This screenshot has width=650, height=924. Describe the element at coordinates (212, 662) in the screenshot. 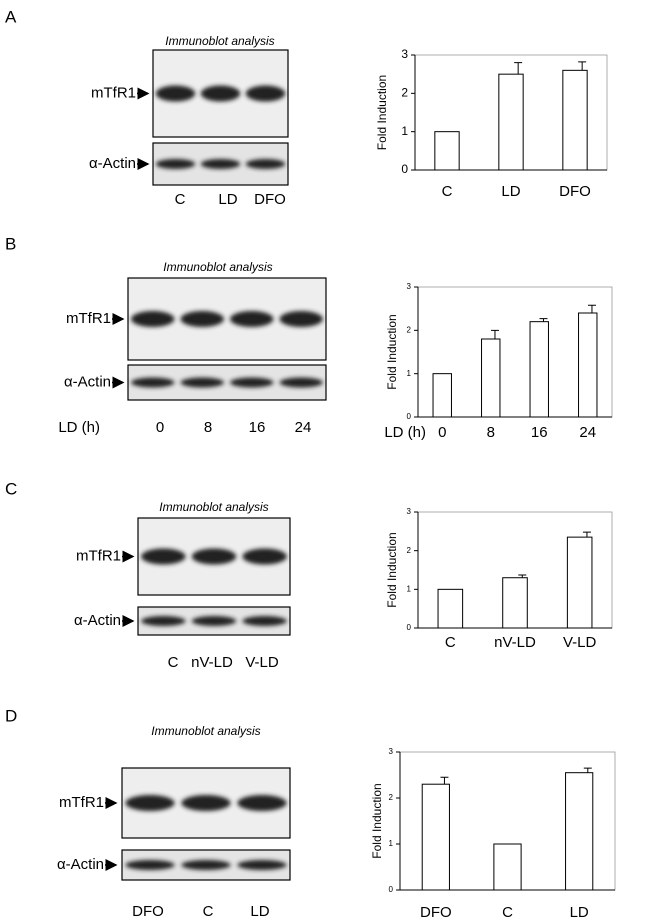

I see `blot-lane-label: nV-LD` at that location.